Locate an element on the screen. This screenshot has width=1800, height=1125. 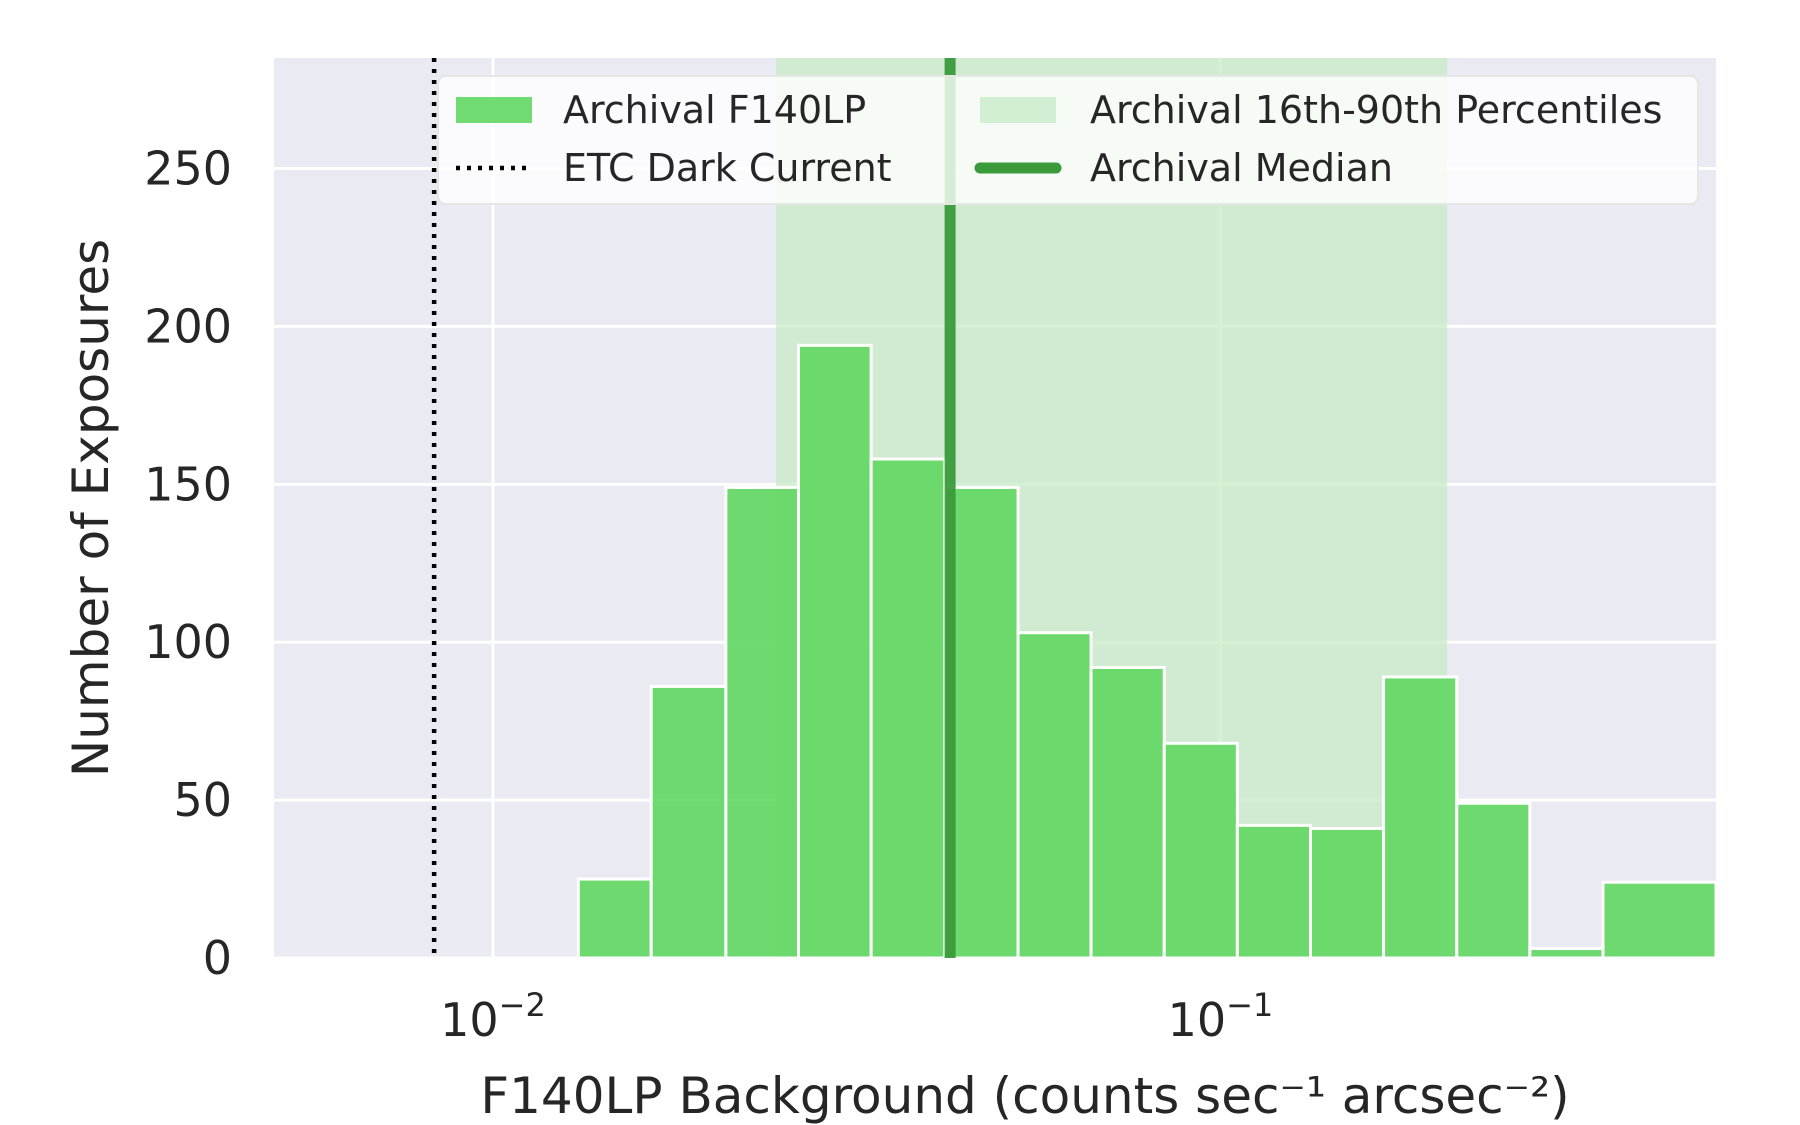
y-tick-label: 100 is located at coordinates (188, 642).